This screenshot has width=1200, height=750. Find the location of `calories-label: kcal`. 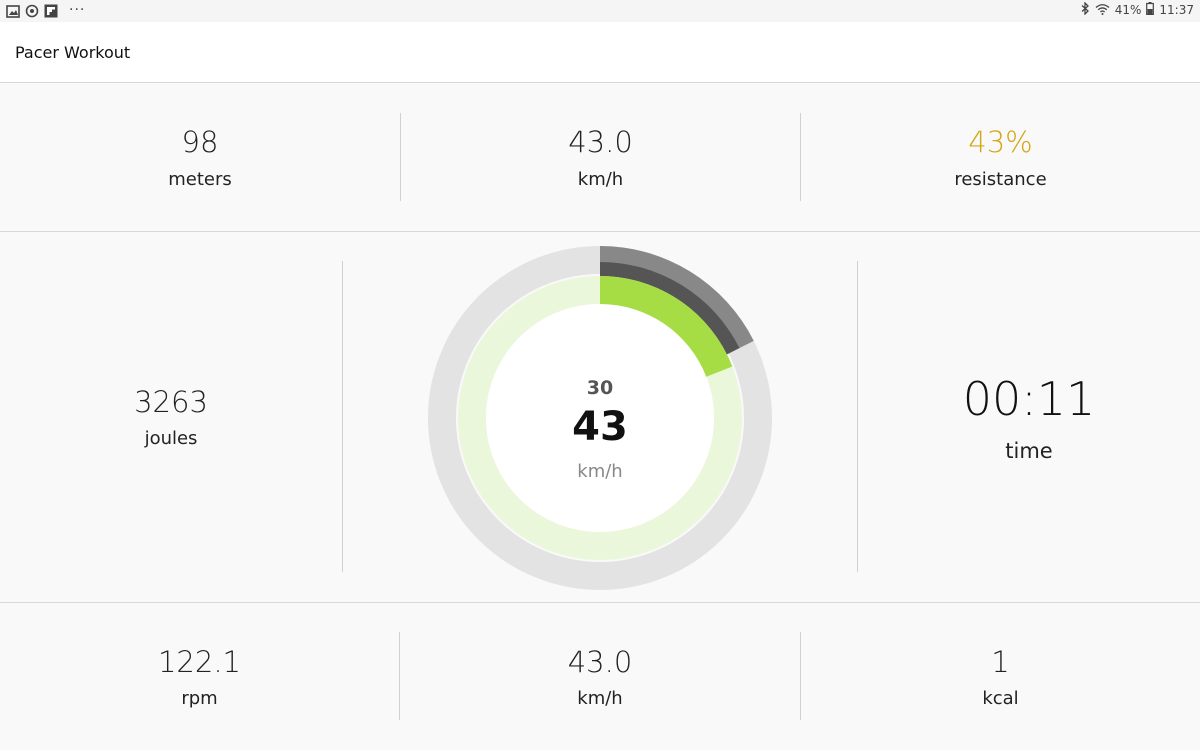

calories-label: kcal is located at coordinates (1000, 698).